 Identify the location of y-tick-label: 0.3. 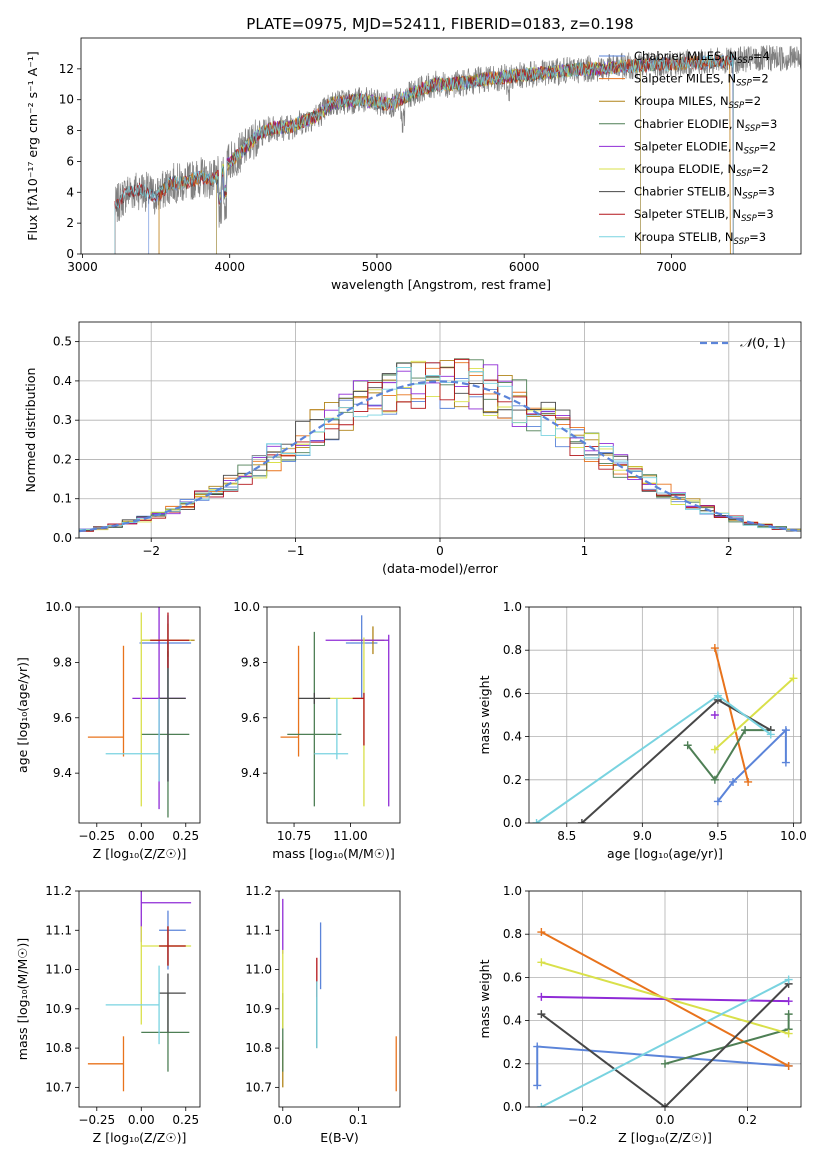
(62, 420).